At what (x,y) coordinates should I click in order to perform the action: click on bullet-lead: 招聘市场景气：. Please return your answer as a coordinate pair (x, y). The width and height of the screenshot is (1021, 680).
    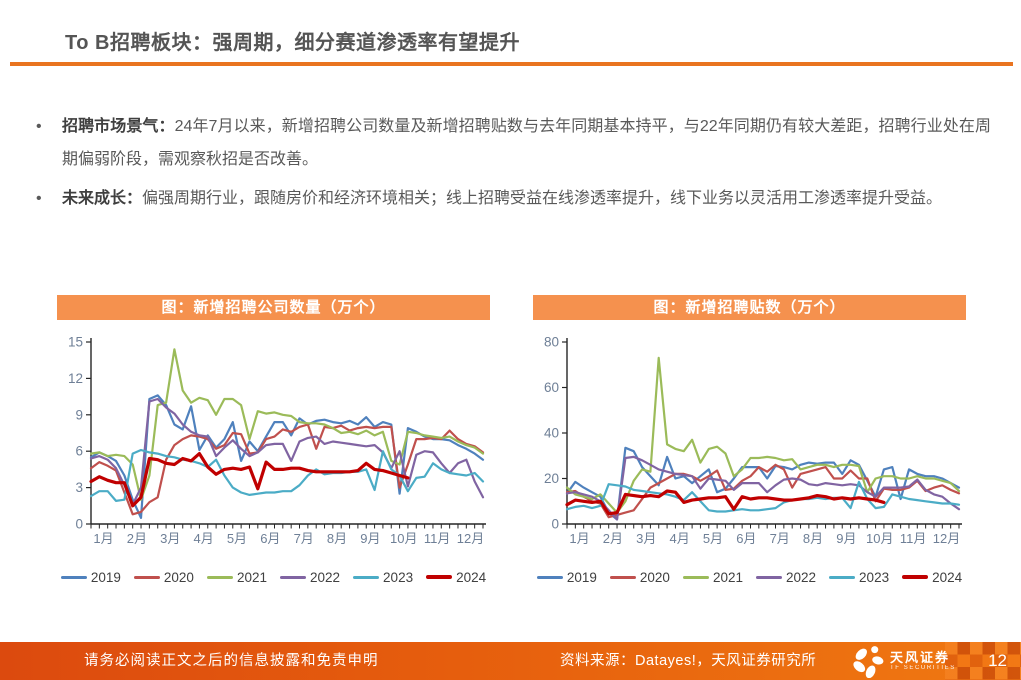
    Looking at the image, I should click on (118, 126).